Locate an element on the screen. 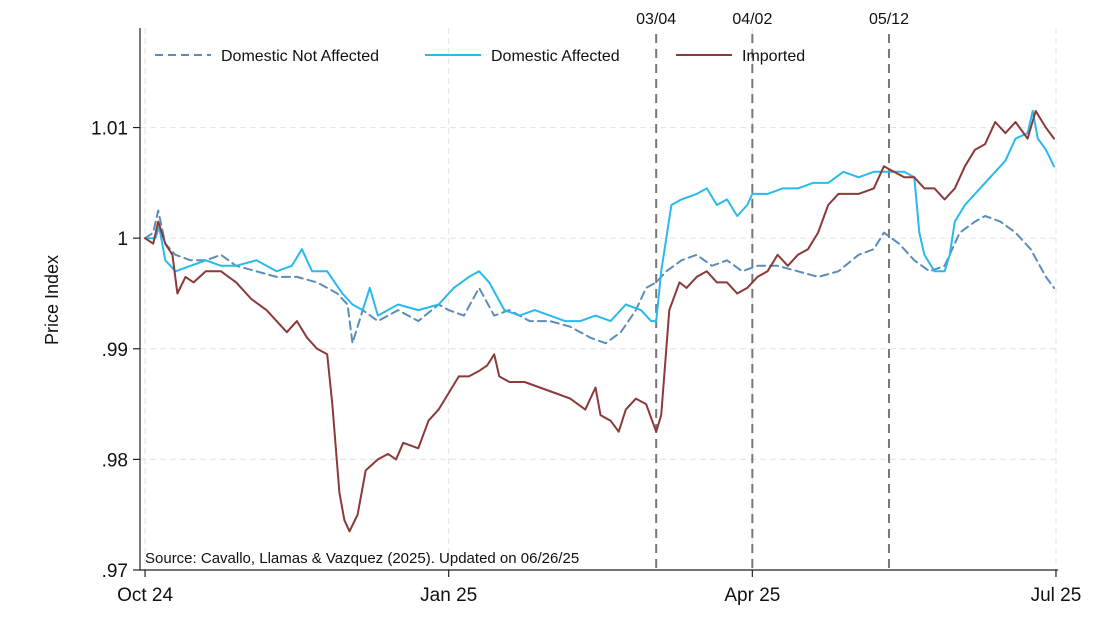  event-label-2: 05/12 is located at coordinates (889, 19).